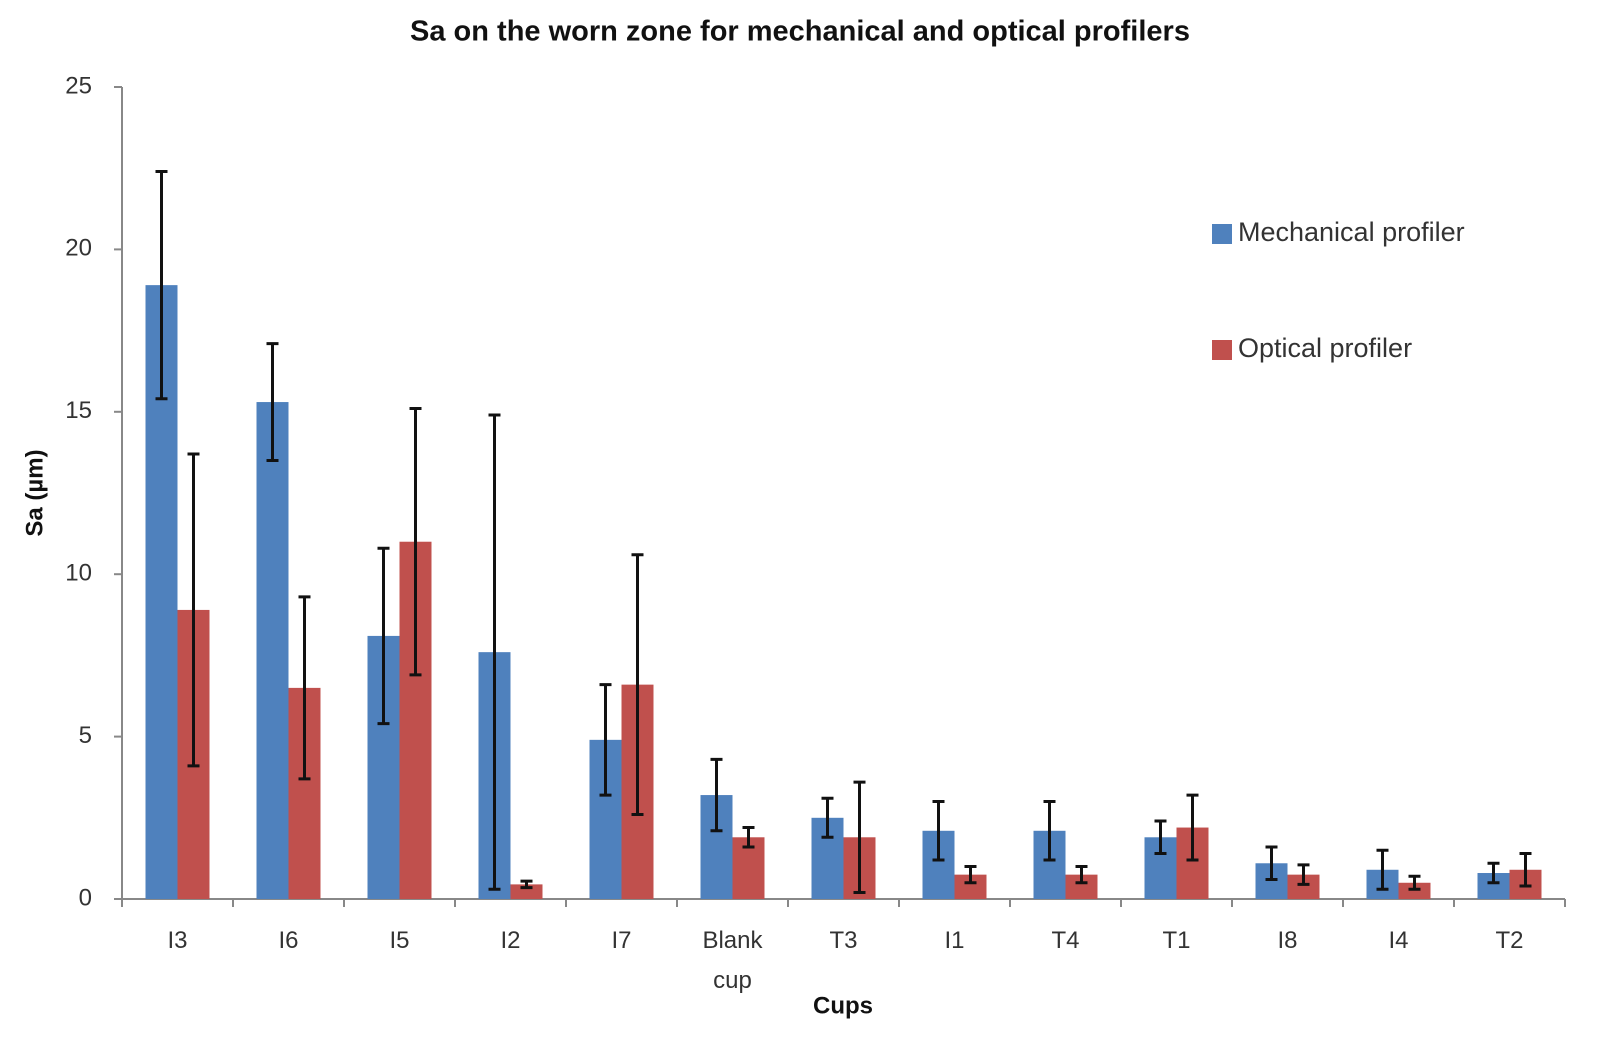  What do you see at coordinates (1287, 940) in the screenshot?
I see `x-tick-label: I8` at bounding box center [1287, 940].